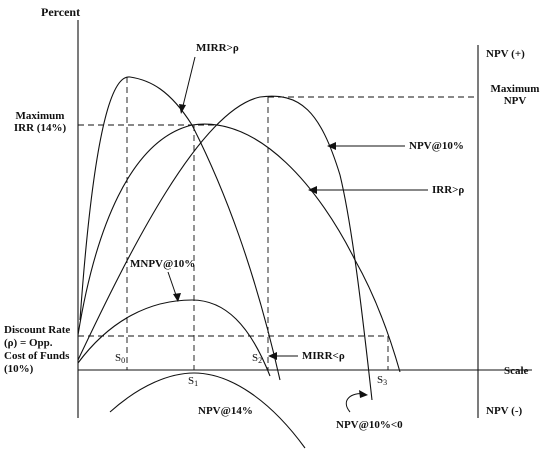 This screenshot has height=454, width=550. Describe the element at coordinates (260, 360) in the screenshot. I see `s2-subscript: 2` at that location.